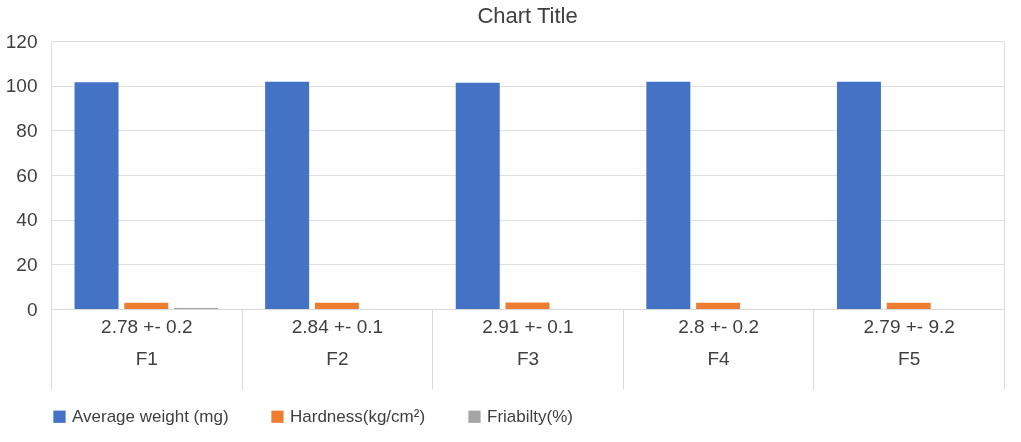 The height and width of the screenshot is (442, 1021). Describe the element at coordinates (528, 342) in the screenshot. I see `x-tick-label: 2.91 +- 0.1 F3` at that location.